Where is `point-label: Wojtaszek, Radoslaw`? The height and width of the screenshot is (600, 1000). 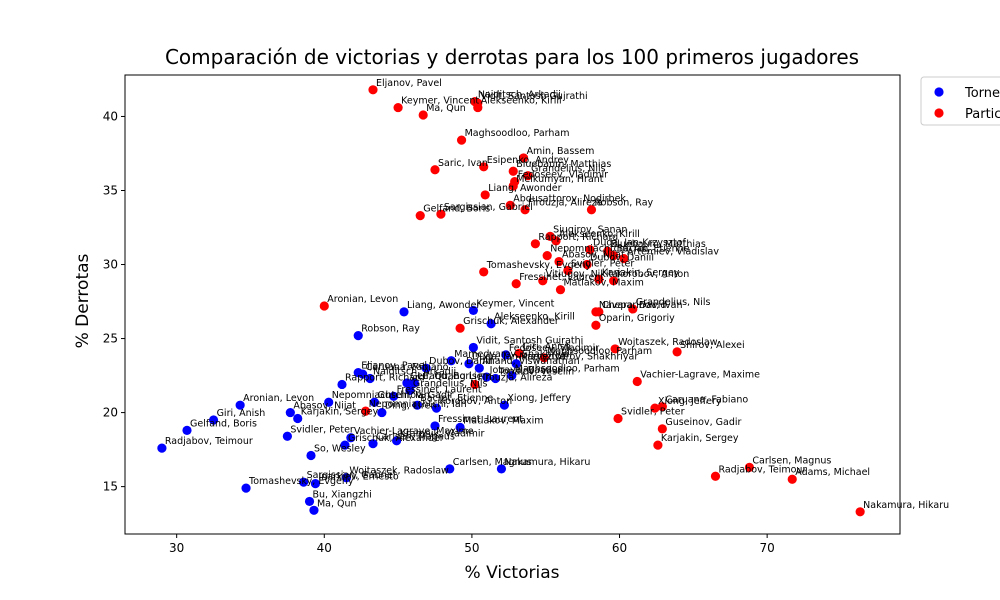 point-label: Wojtaszek, Radoslaw is located at coordinates (399, 471).